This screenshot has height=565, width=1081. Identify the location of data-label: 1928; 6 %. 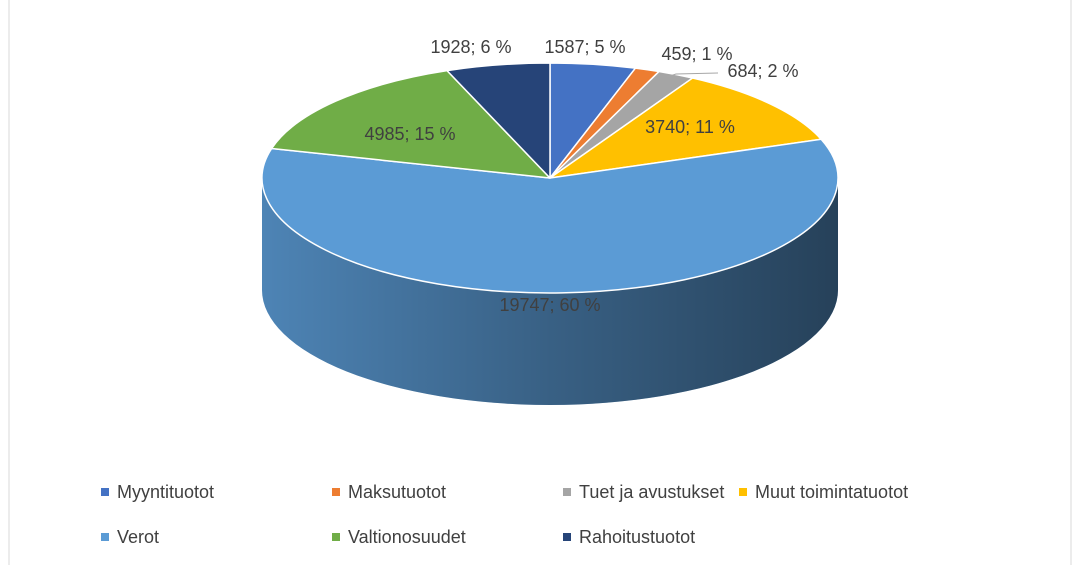
(470, 47).